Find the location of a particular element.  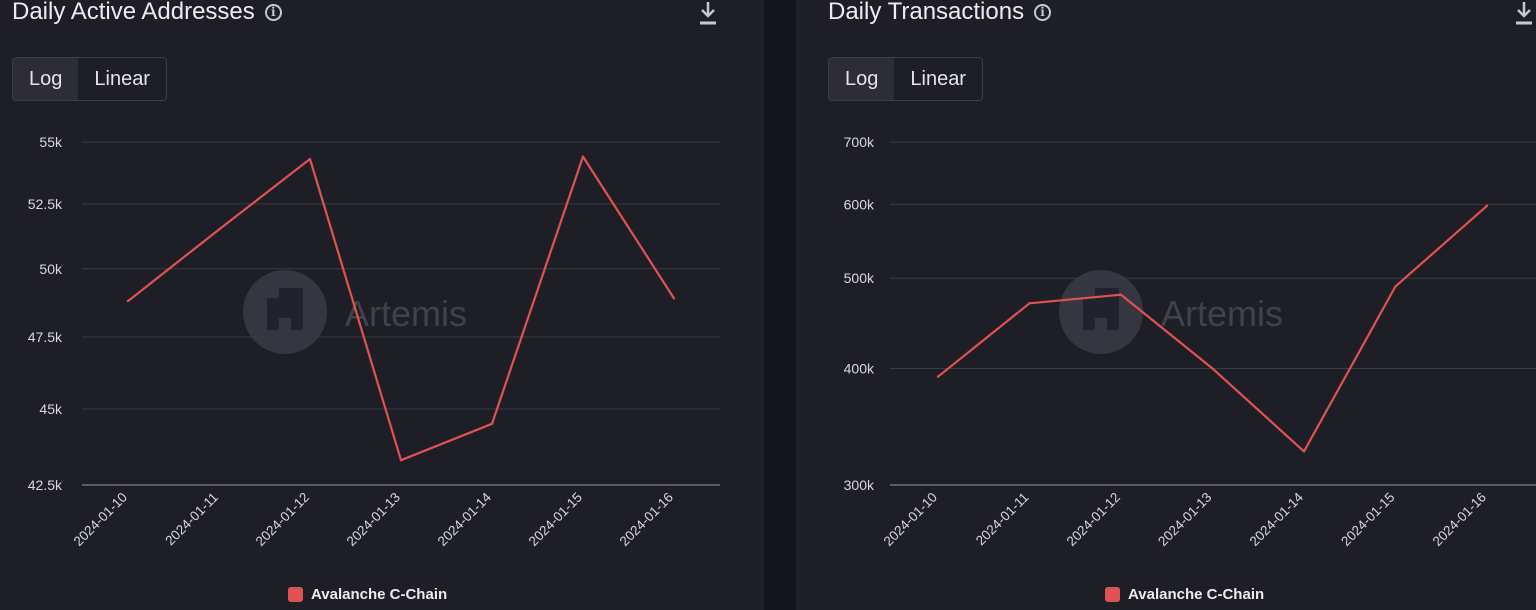

chart-title-text: Daily Transactions is located at coordinates (926, 12).